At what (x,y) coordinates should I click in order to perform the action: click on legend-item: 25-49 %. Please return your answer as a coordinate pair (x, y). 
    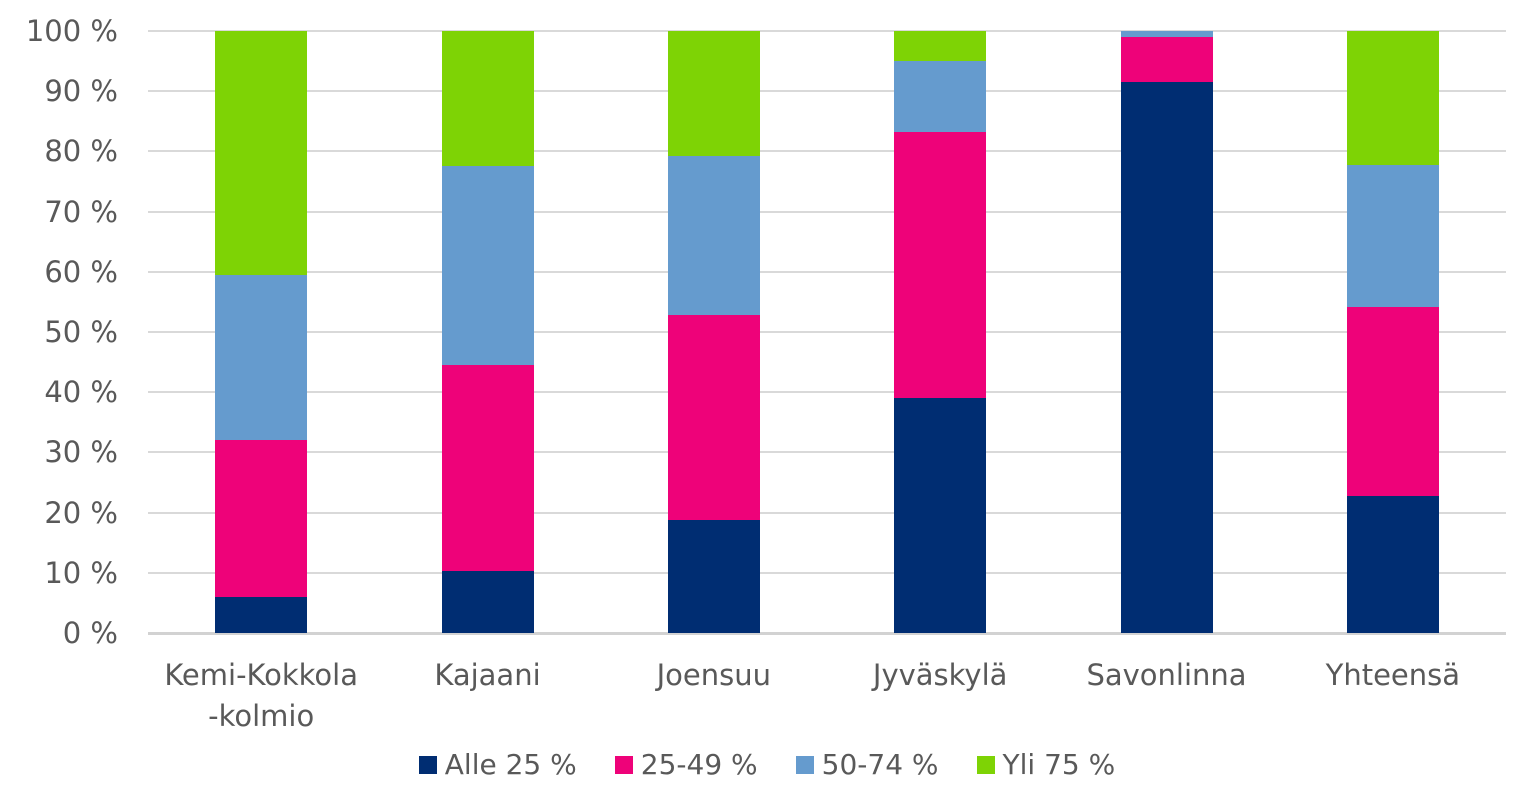
    Looking at the image, I should click on (686, 764).